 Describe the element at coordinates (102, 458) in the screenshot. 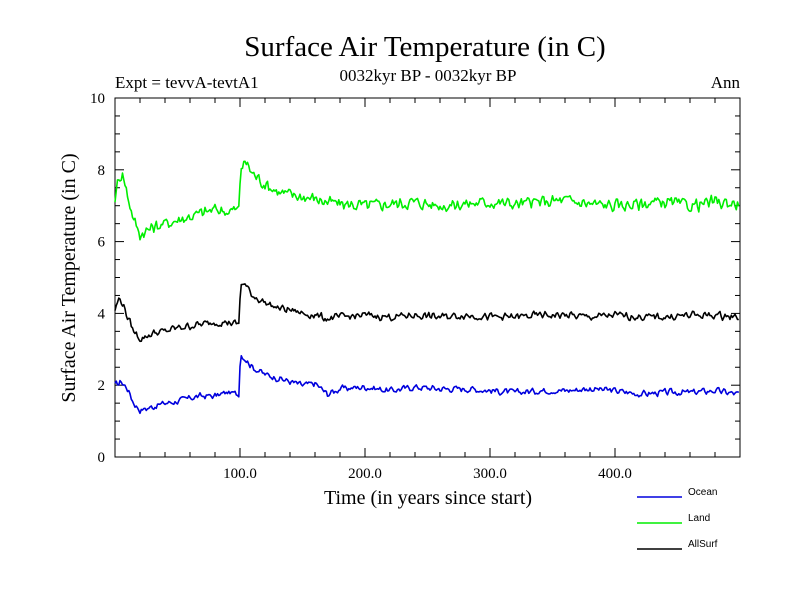

I see `y-tick-label: 0` at that location.